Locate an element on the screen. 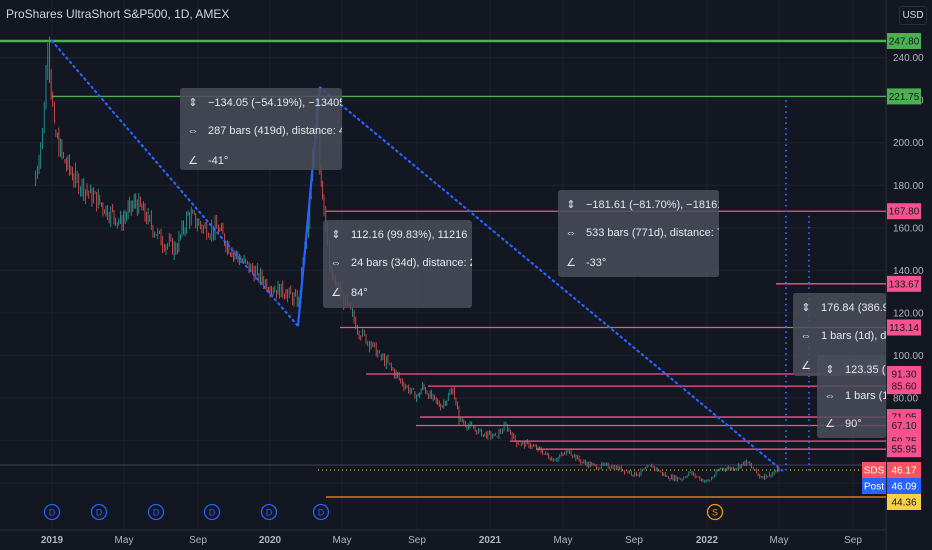  currency-selector: USD is located at coordinates (913, 15).